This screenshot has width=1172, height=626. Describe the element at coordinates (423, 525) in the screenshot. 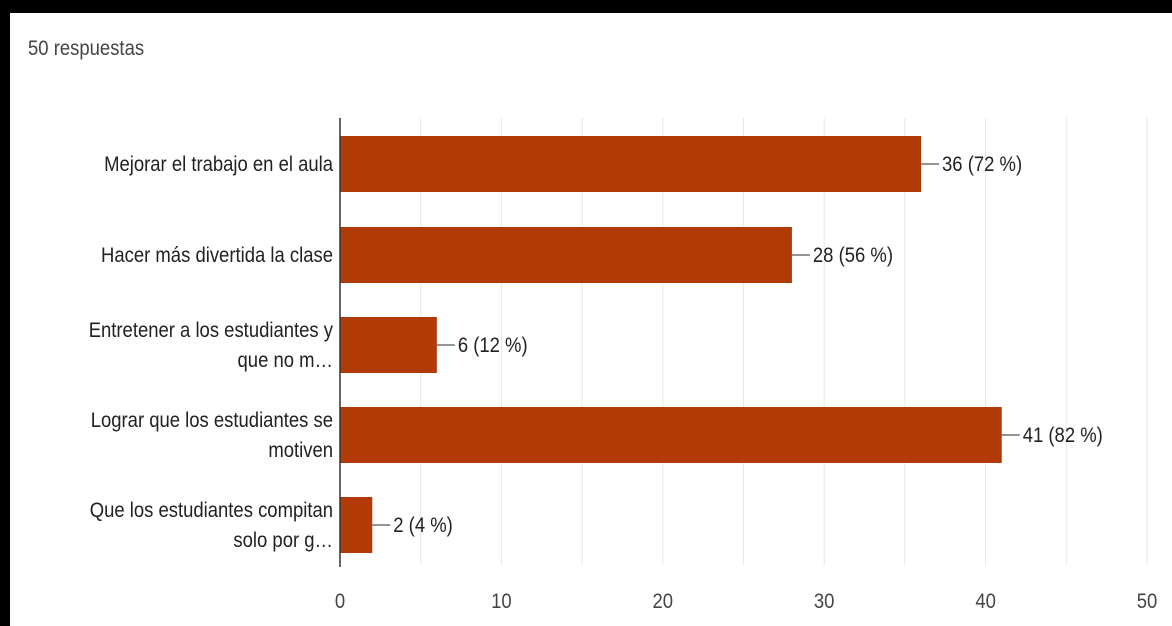

I see `value-label: 2 (4 %)` at that location.